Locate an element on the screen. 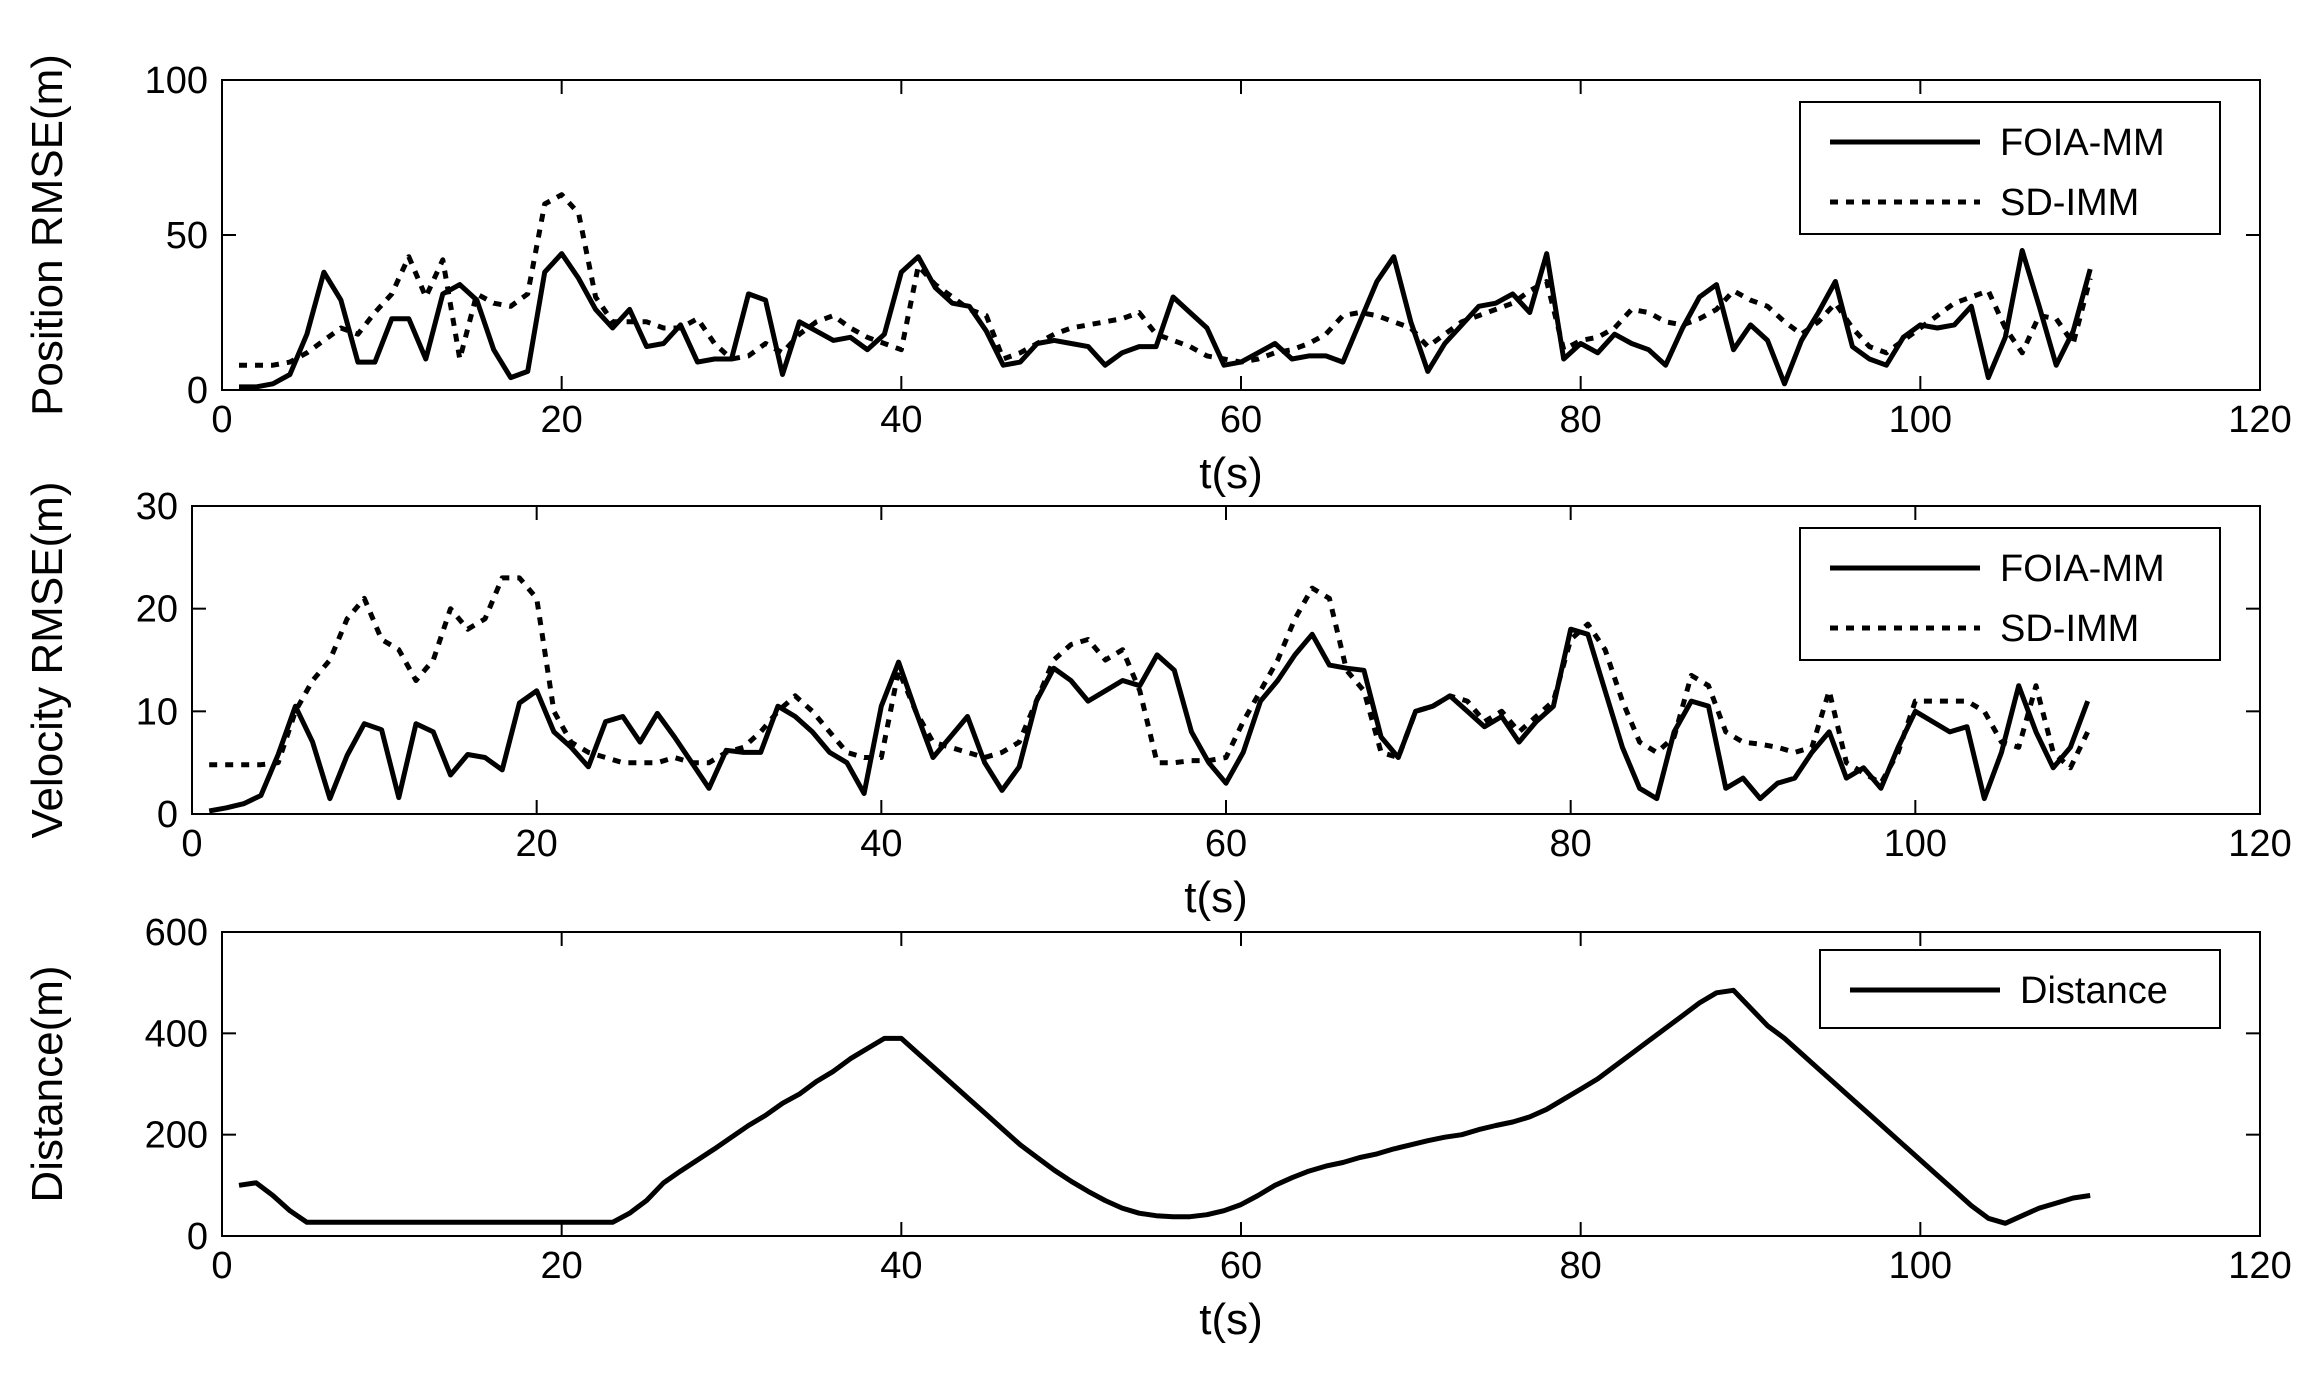 The height and width of the screenshot is (1378, 2318). series-line-distance is located at coordinates (1164, 1106).